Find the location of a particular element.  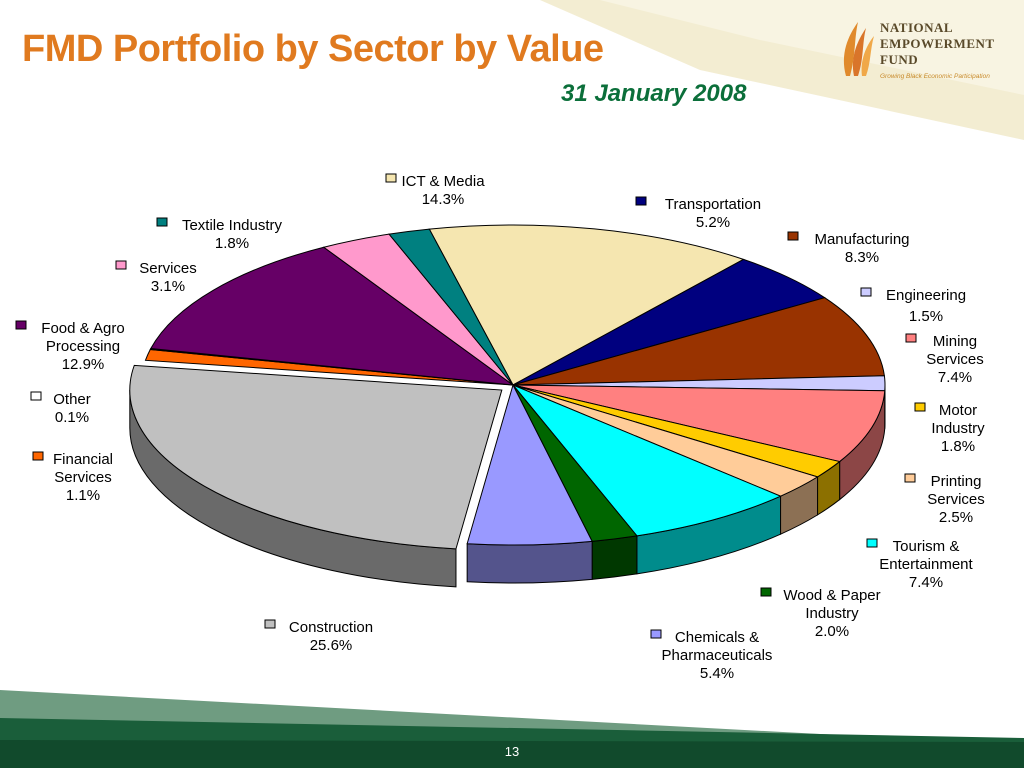

pie-label-text: Other is located at coordinates (72, 399).